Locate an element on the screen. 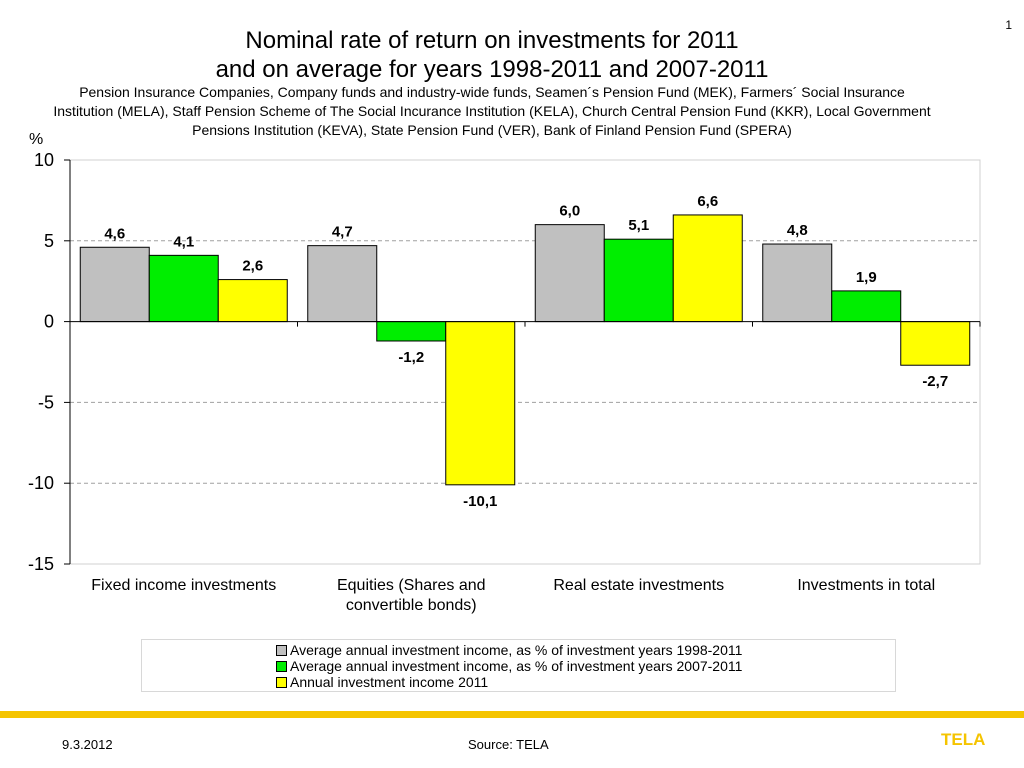 The height and width of the screenshot is (768, 1024). category-label: Fixed income investments is located at coordinates (183, 585).